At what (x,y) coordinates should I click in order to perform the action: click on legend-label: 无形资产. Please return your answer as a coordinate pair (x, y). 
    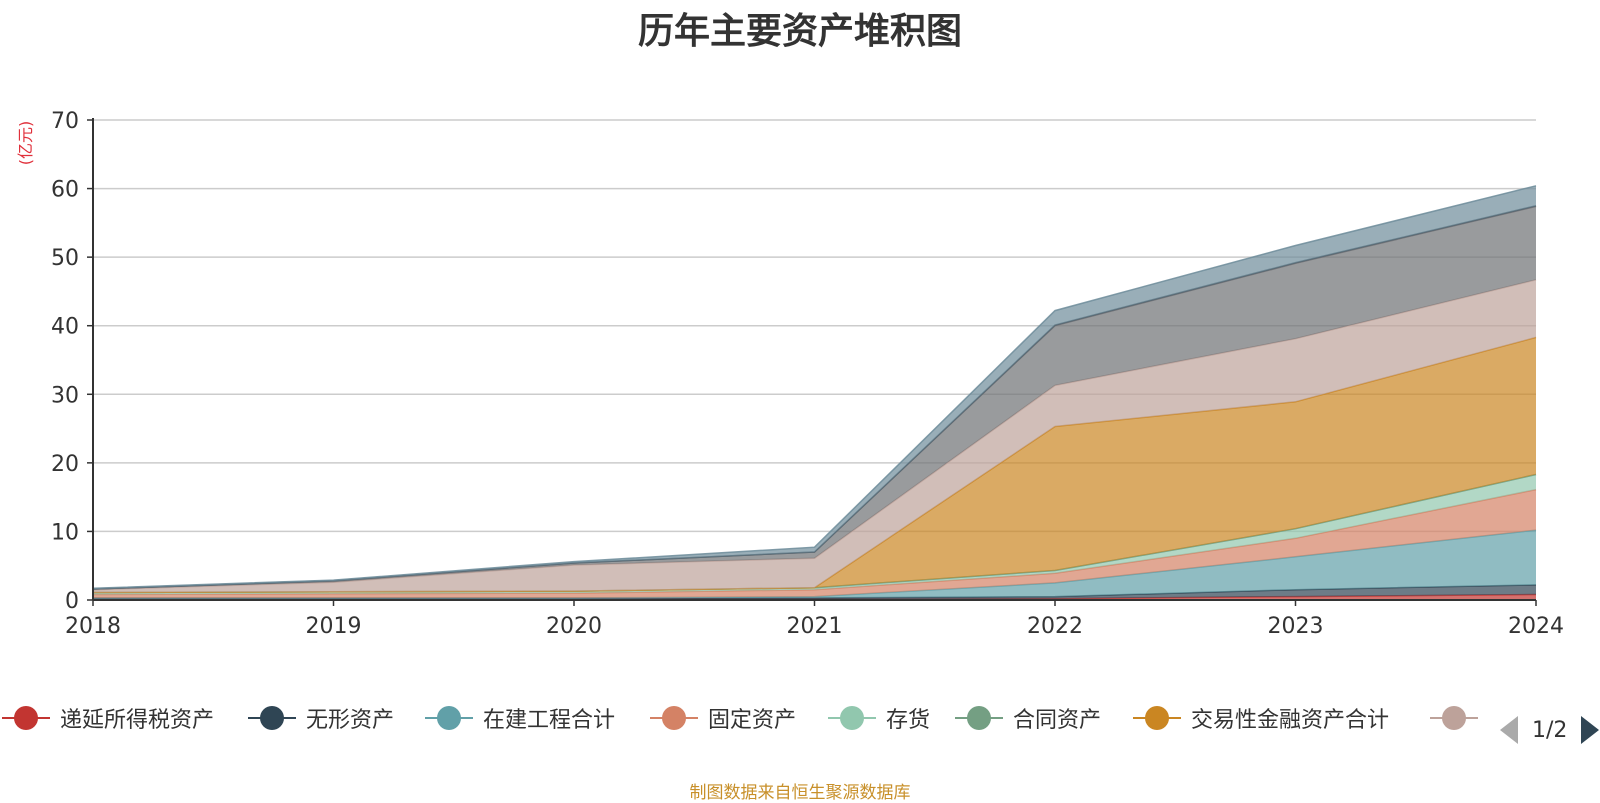
    Looking at the image, I should click on (350, 720).